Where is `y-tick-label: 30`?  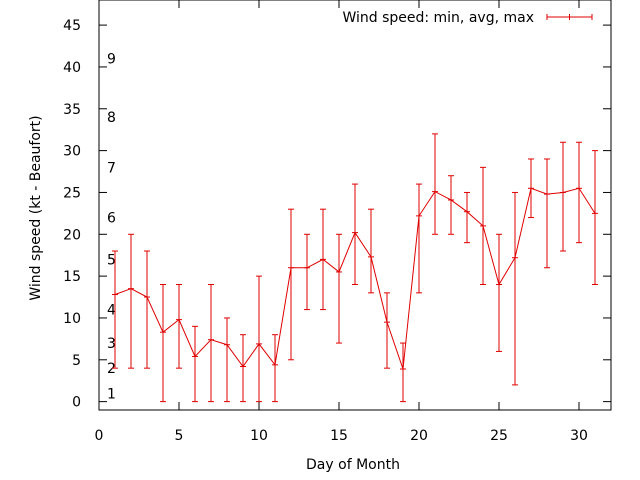 y-tick-label: 30 is located at coordinates (72, 152).